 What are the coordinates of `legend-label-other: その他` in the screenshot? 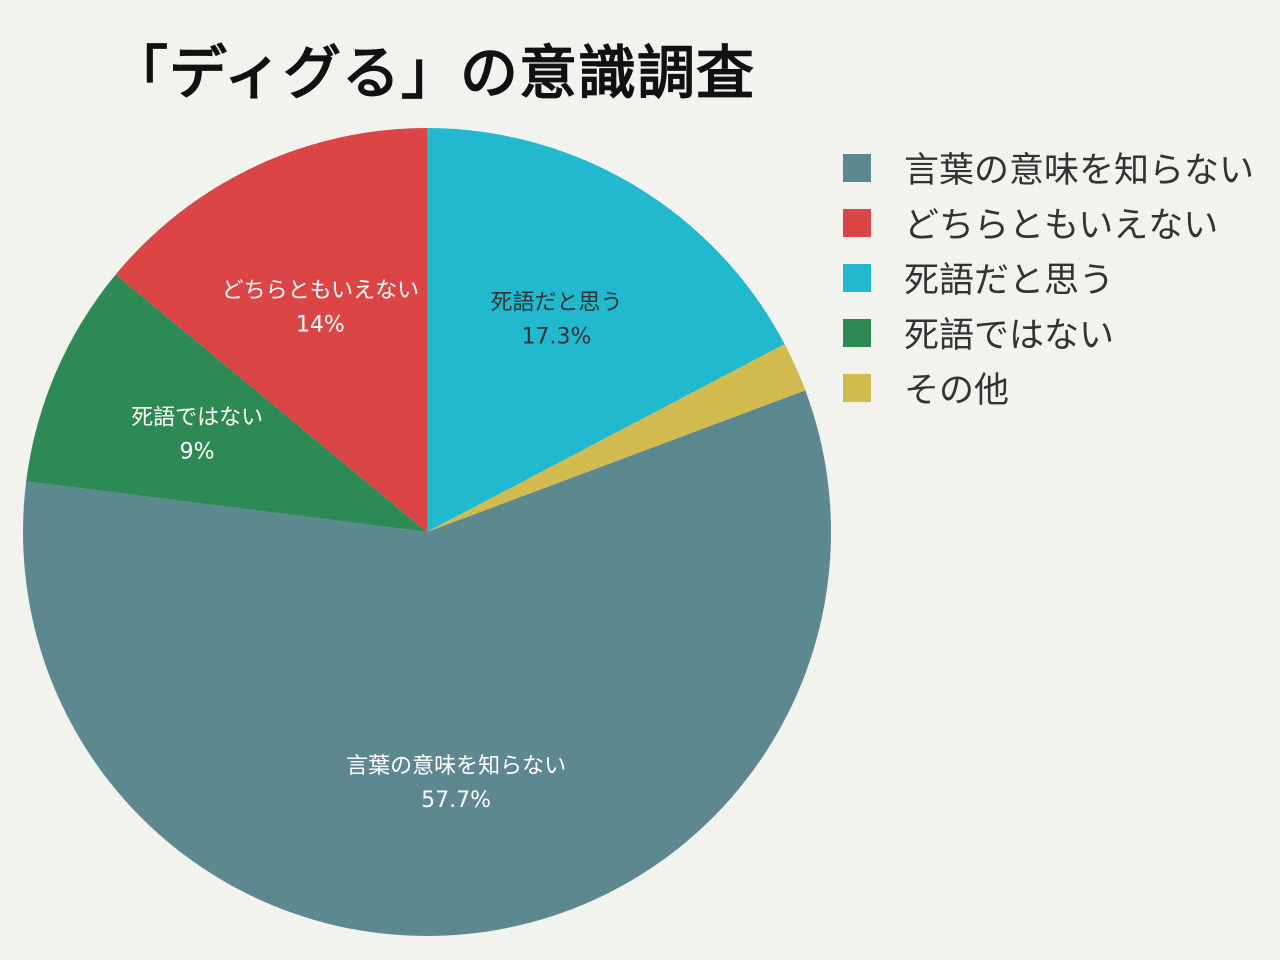 It's located at (957, 391).